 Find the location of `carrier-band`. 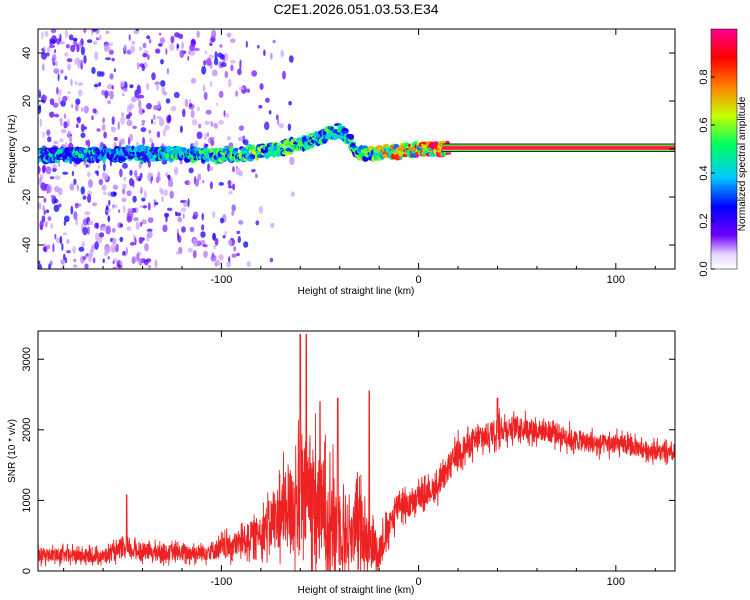

carrier-band is located at coordinates (558, 147).